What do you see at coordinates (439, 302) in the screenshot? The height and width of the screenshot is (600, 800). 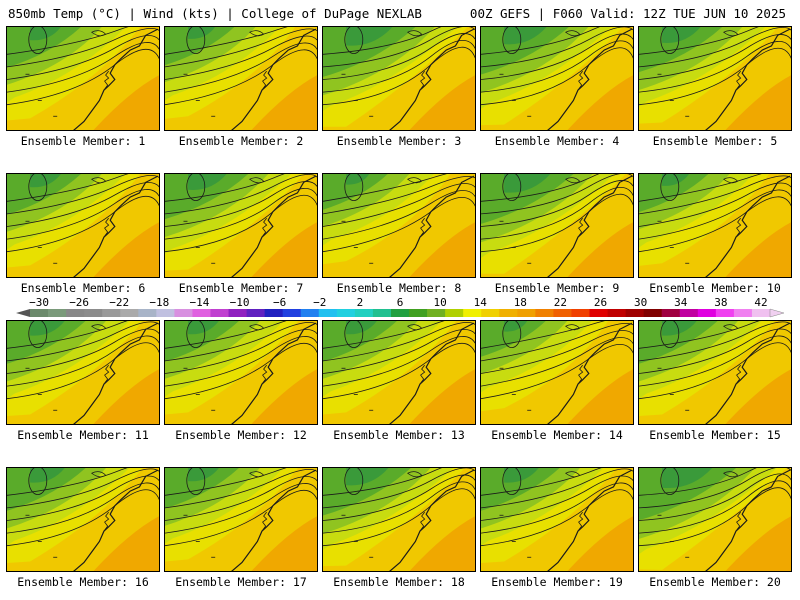 I see `colorbar-tick-label: 10` at bounding box center [439, 302].